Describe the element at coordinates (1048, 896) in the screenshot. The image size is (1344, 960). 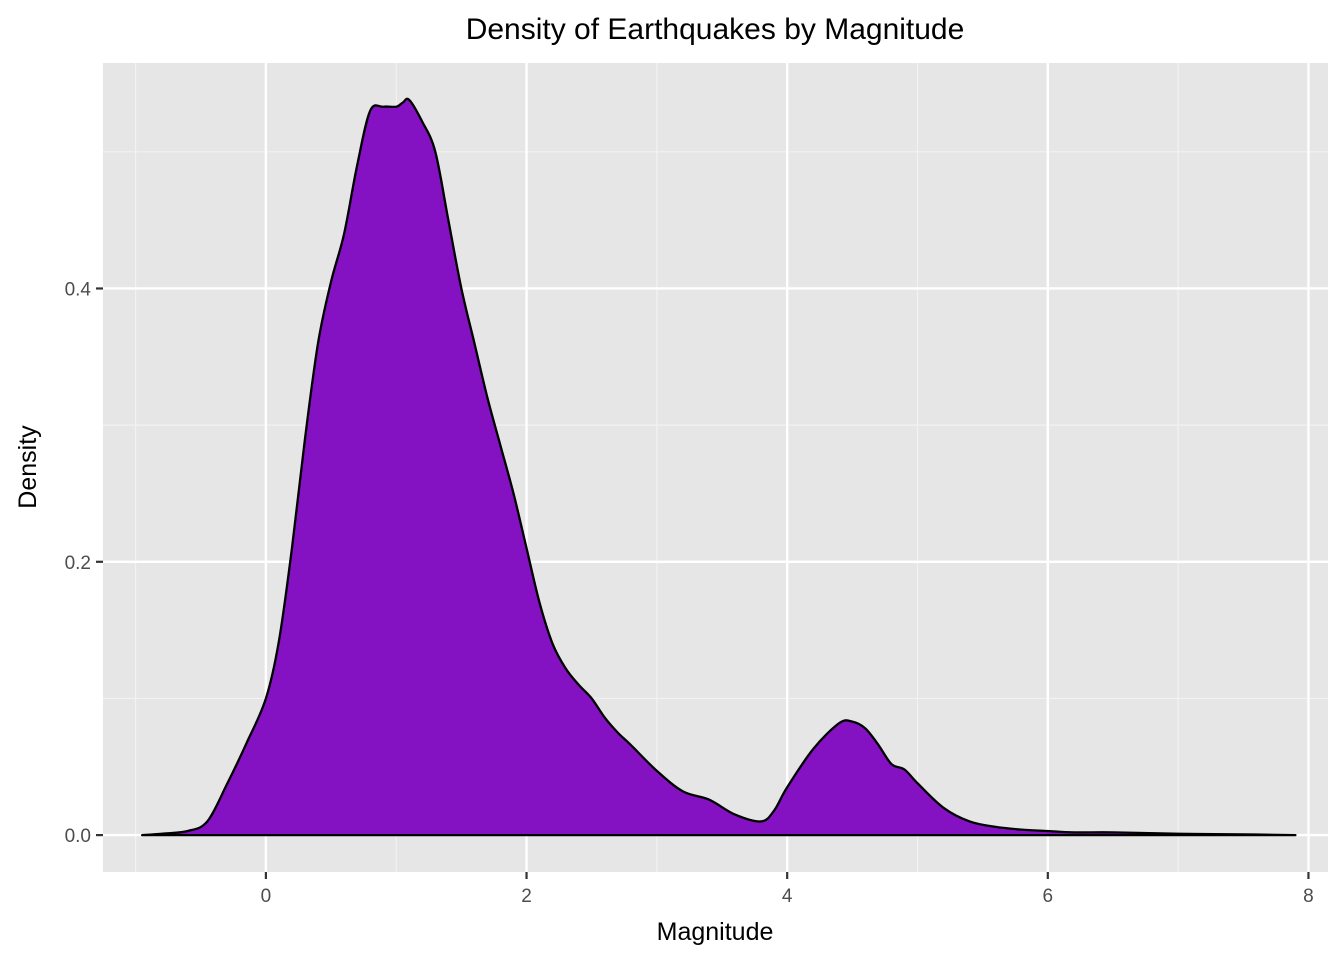
I see `x-tick-label: 6` at that location.